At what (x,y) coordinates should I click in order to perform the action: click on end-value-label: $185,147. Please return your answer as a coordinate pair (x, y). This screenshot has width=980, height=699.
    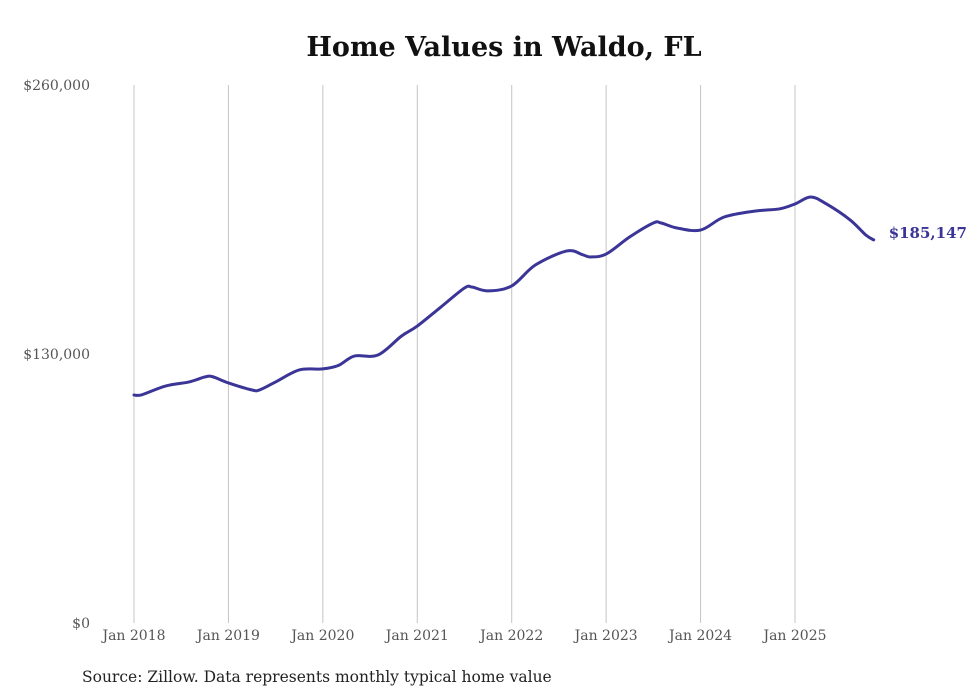
    Looking at the image, I should click on (928, 233).